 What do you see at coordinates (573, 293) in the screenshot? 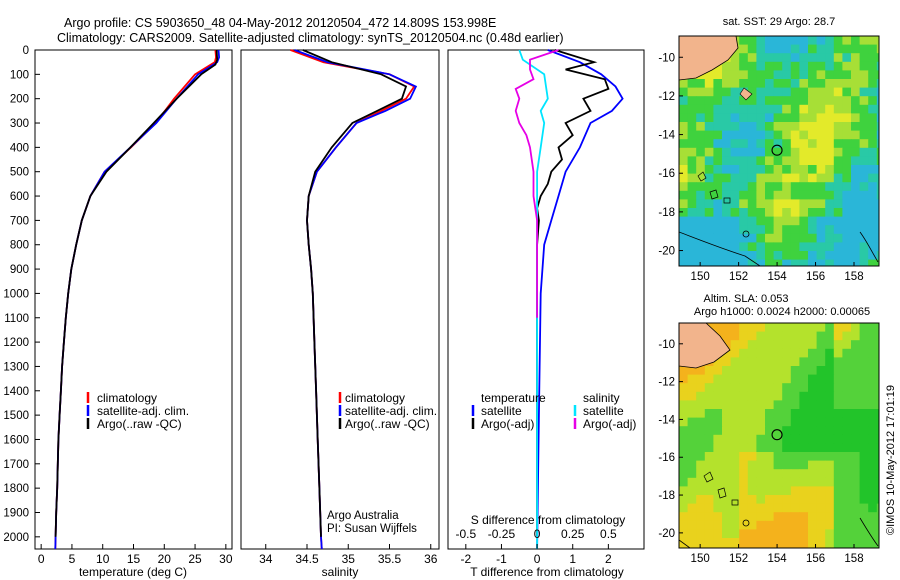
I see `series-line` at bounding box center [573, 293].